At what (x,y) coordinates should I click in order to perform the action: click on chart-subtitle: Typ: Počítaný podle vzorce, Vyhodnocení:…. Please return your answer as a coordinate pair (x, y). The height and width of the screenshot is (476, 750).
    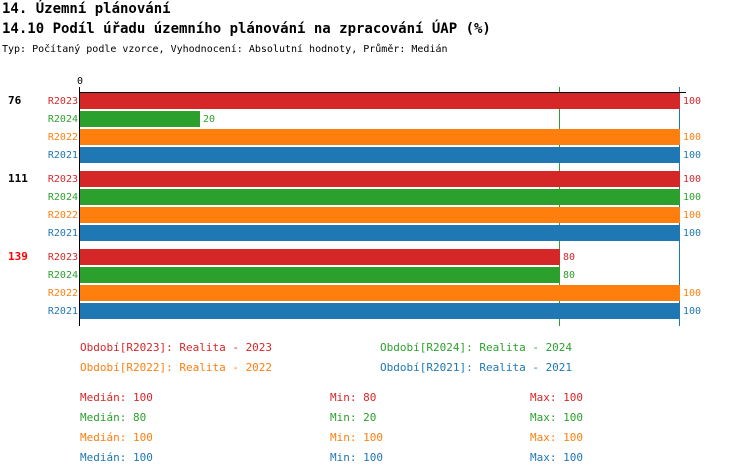
    Looking at the image, I should click on (225, 49).